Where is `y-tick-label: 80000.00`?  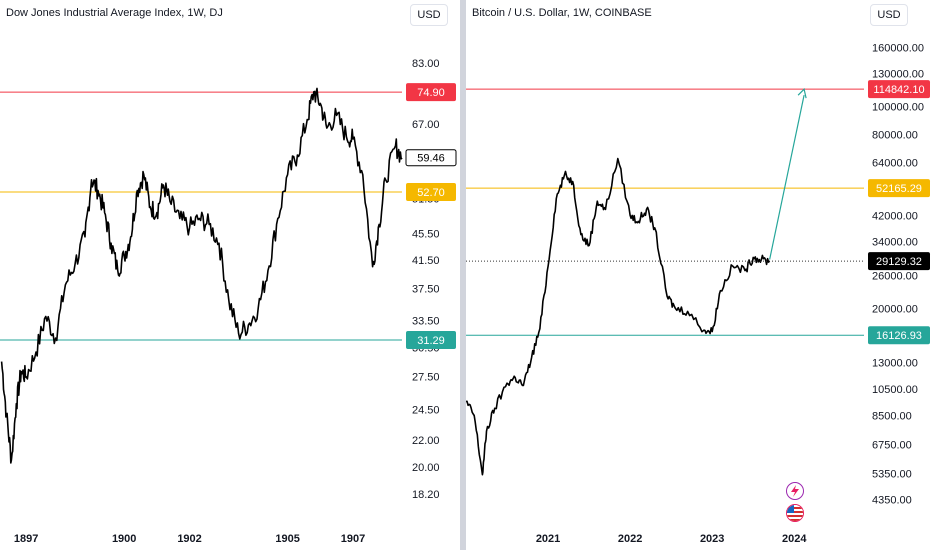
y-tick-label: 80000.00 is located at coordinates (895, 135).